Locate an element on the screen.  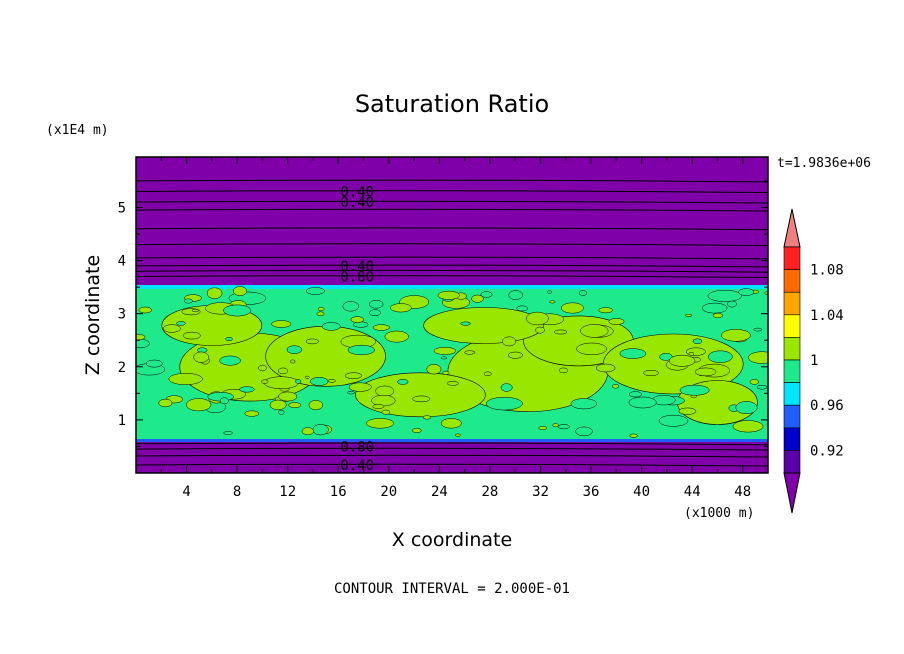
x-units-label: (x1000 m) is located at coordinates (719, 513).